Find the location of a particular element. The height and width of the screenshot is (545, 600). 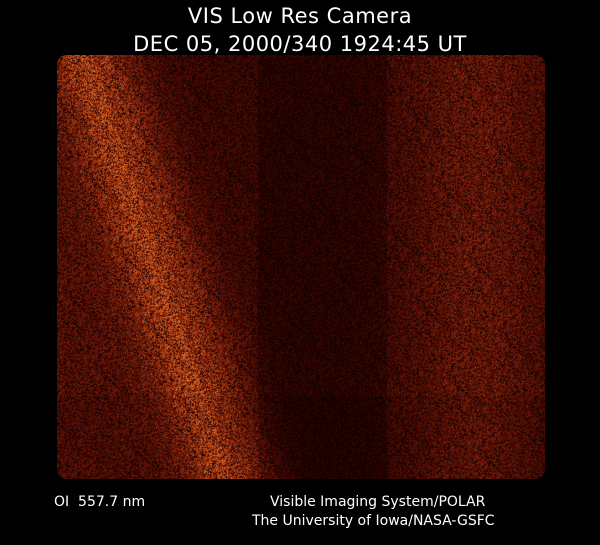

credit-institution: The University of Iowa/NASA-GSFC is located at coordinates (373, 521).